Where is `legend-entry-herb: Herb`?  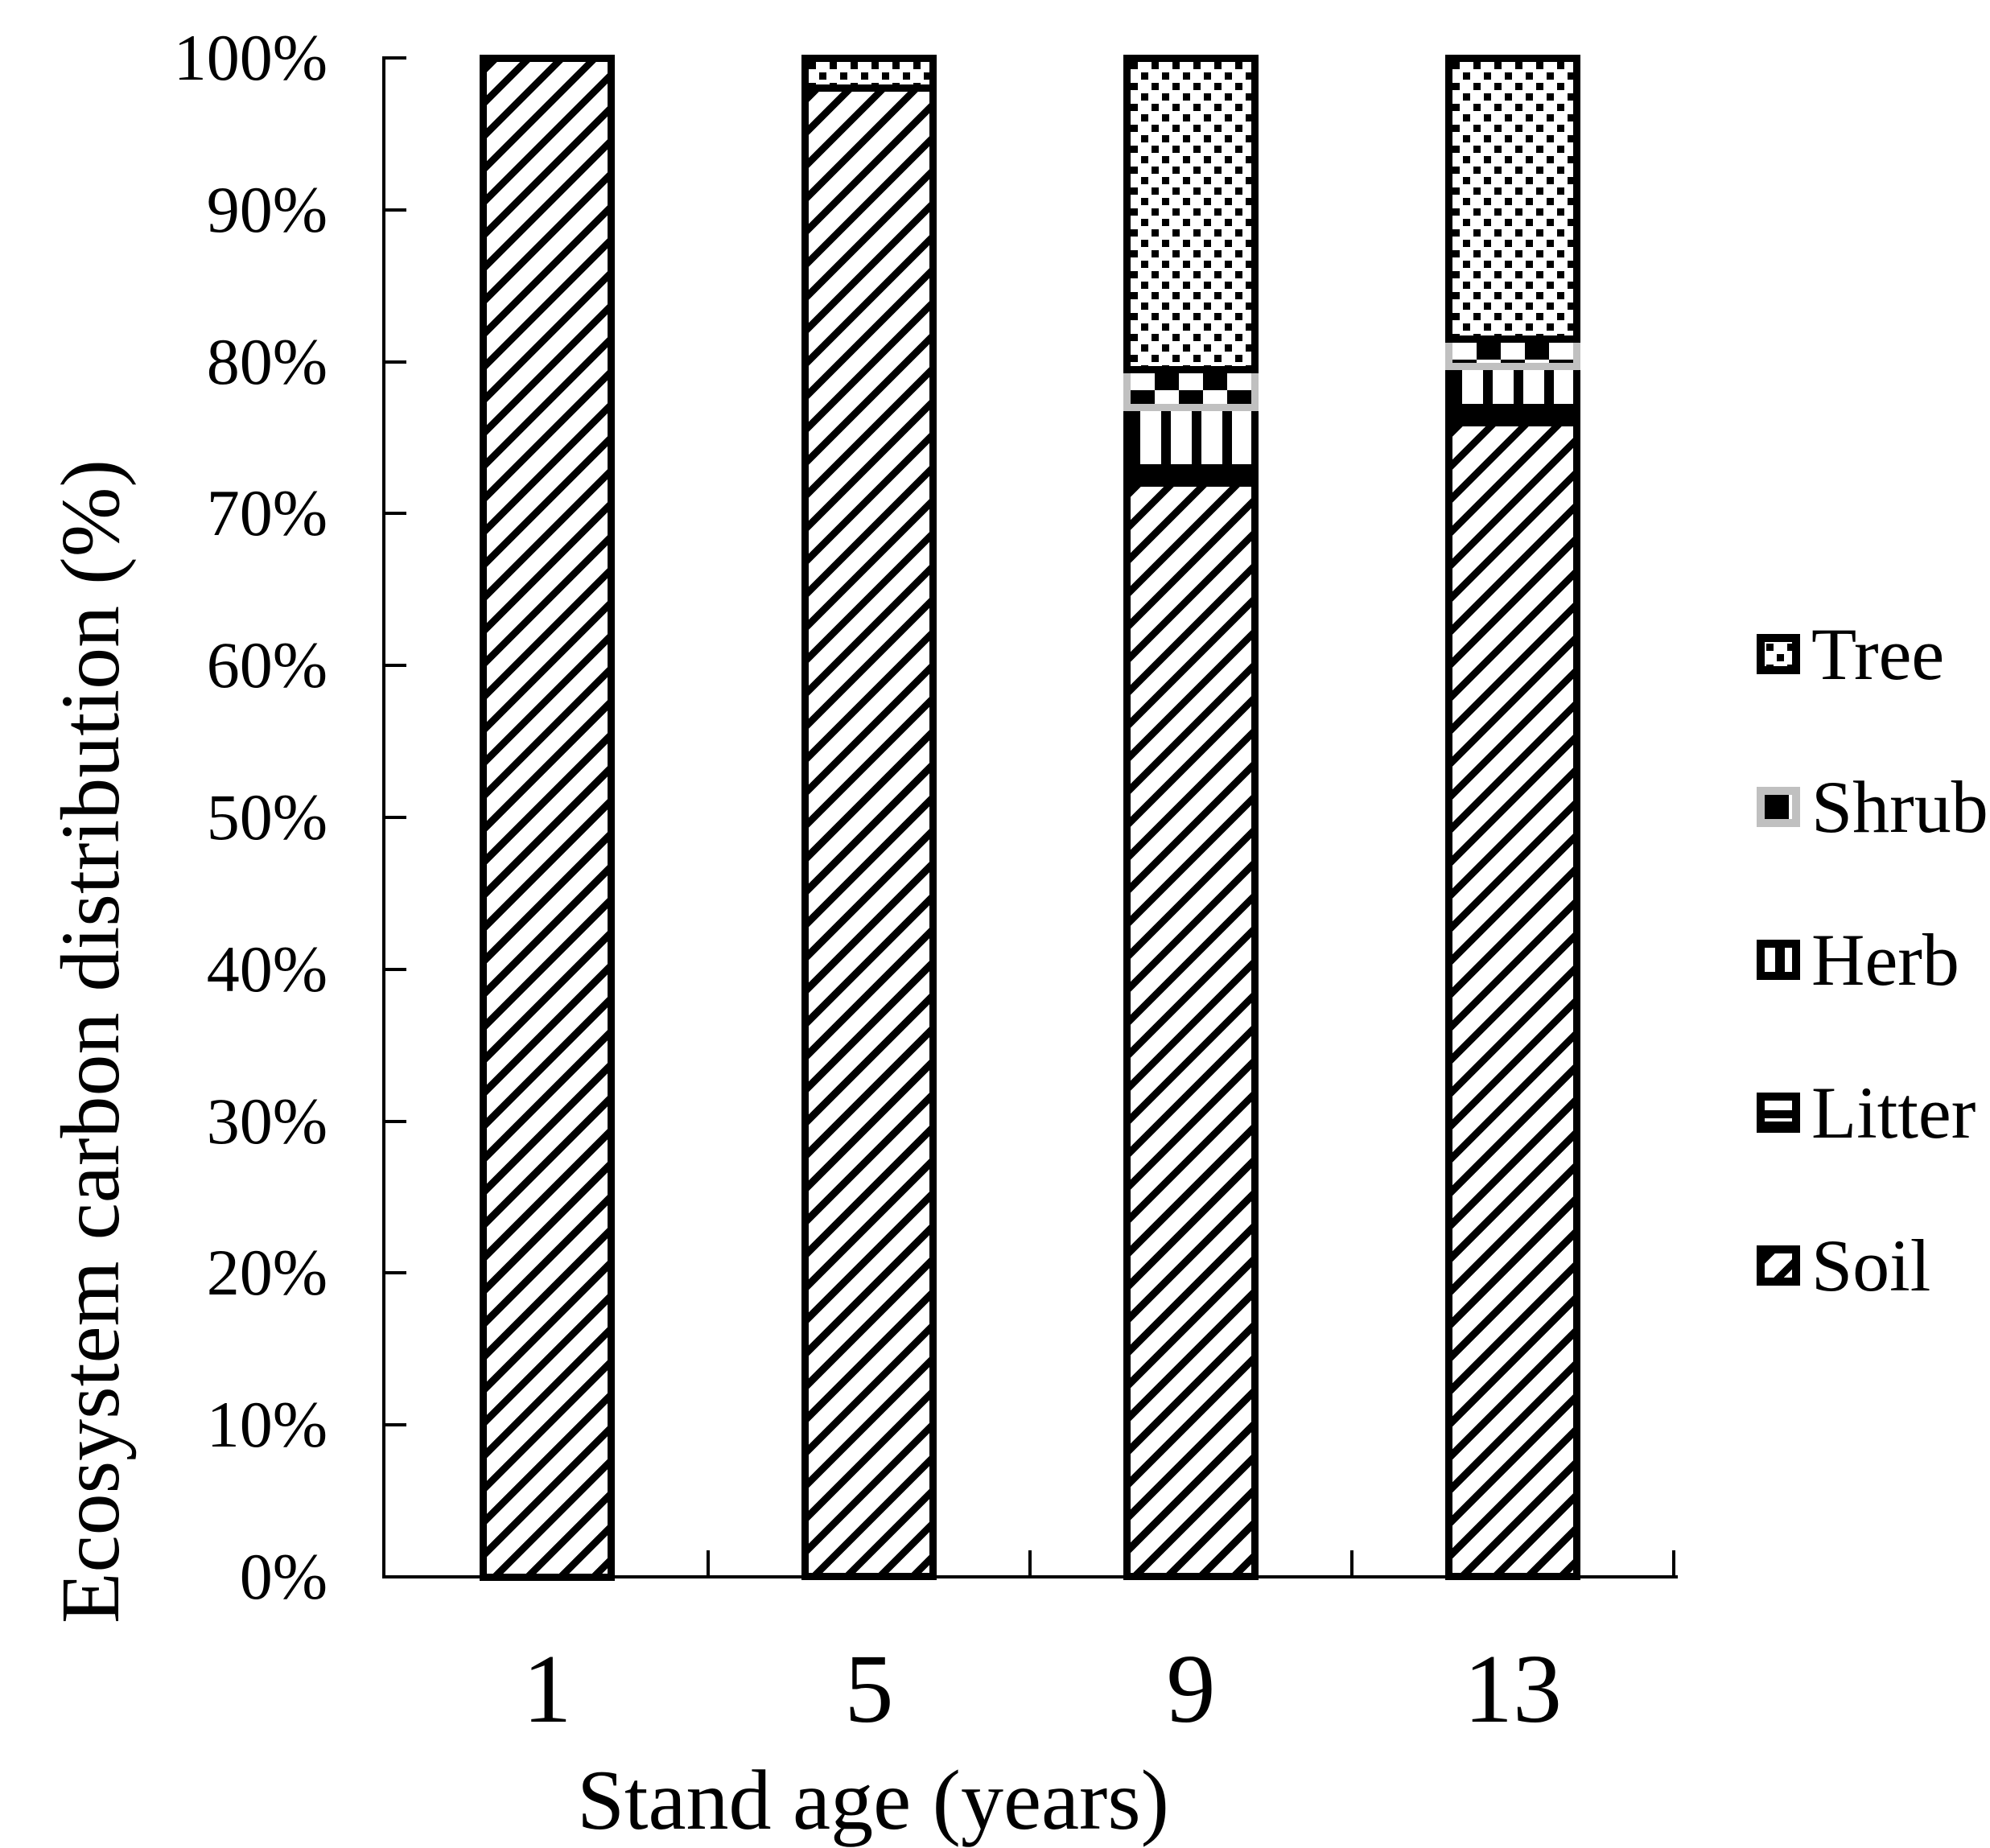
legend-entry-herb: Herb is located at coordinates (1858, 960).